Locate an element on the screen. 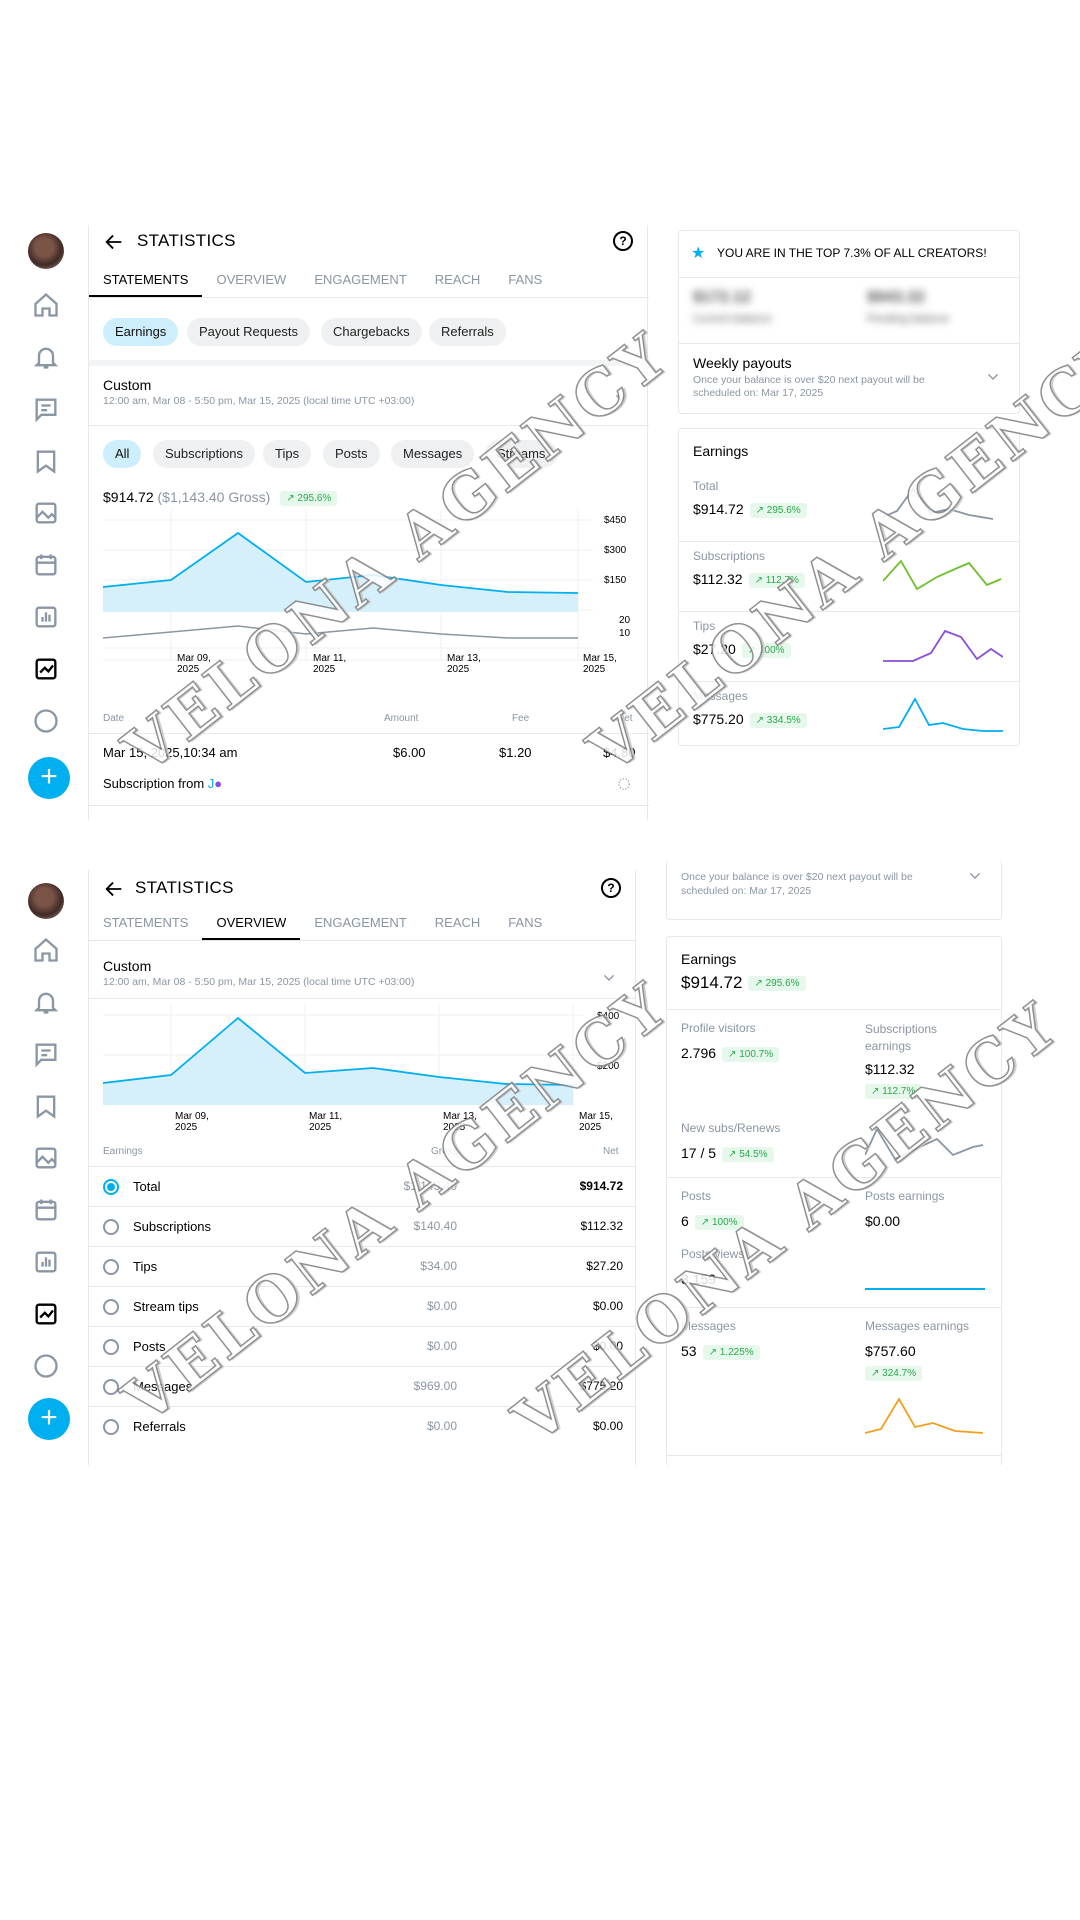 The image size is (1080, 1920). x-tick-date: Mar 11, is located at coordinates (330, 658).